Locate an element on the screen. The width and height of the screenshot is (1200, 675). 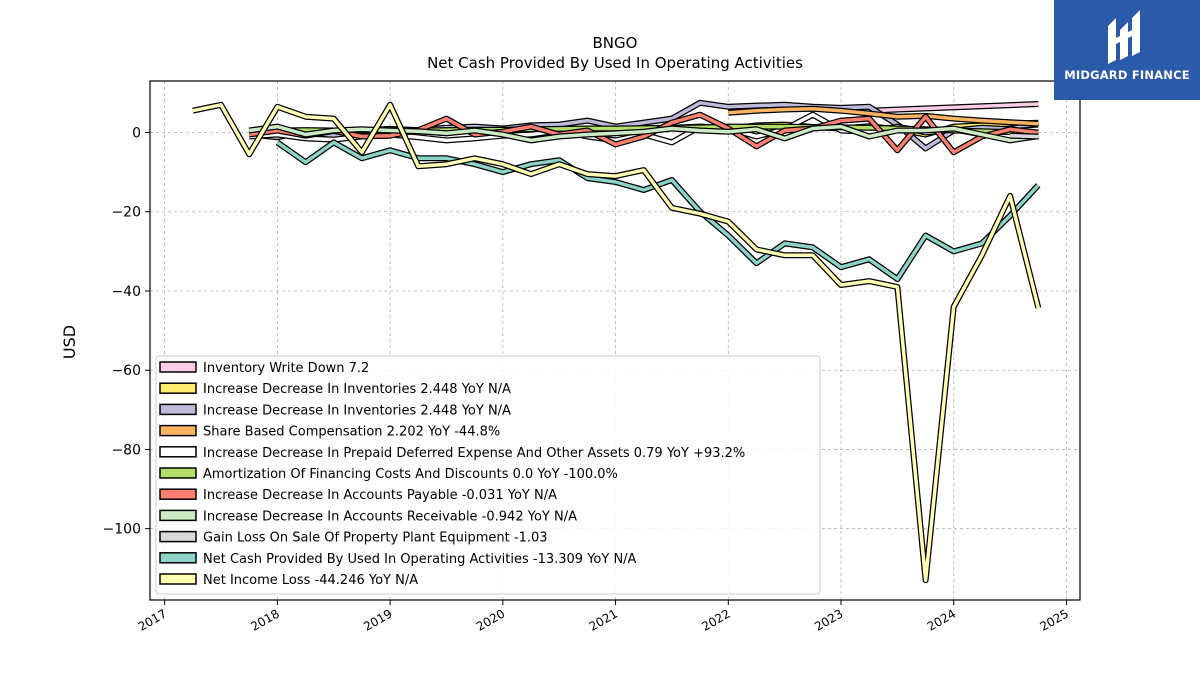
y-tick-label: −80 is located at coordinates (126, 450).